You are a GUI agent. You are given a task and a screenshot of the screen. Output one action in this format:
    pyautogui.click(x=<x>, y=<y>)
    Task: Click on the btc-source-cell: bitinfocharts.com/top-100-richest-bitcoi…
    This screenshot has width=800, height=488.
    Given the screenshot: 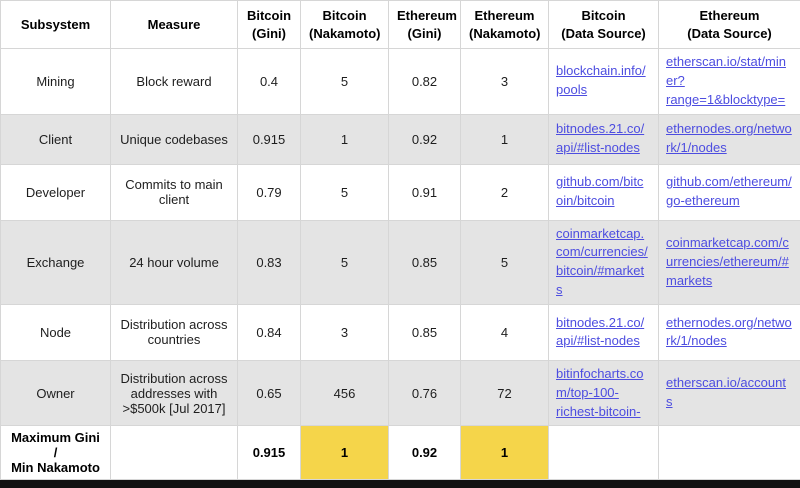 What is the action you would take?
    pyautogui.click(x=604, y=393)
    